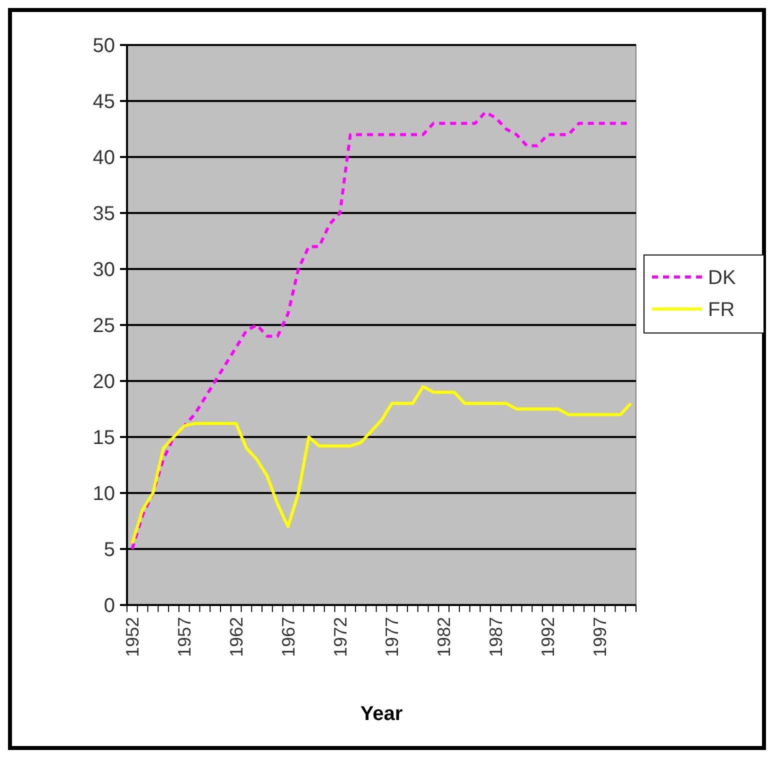 Image resolution: width=774 pixels, height=758 pixels. What do you see at coordinates (132, 637) in the screenshot?
I see `x-tick-label: 1952` at bounding box center [132, 637].